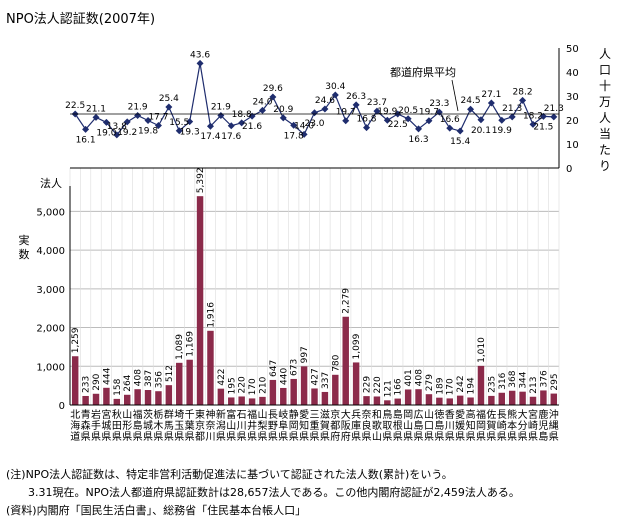 The width and height of the screenshot is (627, 524). Describe the element at coordinates (472, 385) in the screenshot. I see `bar-value-label: 194` at that location.